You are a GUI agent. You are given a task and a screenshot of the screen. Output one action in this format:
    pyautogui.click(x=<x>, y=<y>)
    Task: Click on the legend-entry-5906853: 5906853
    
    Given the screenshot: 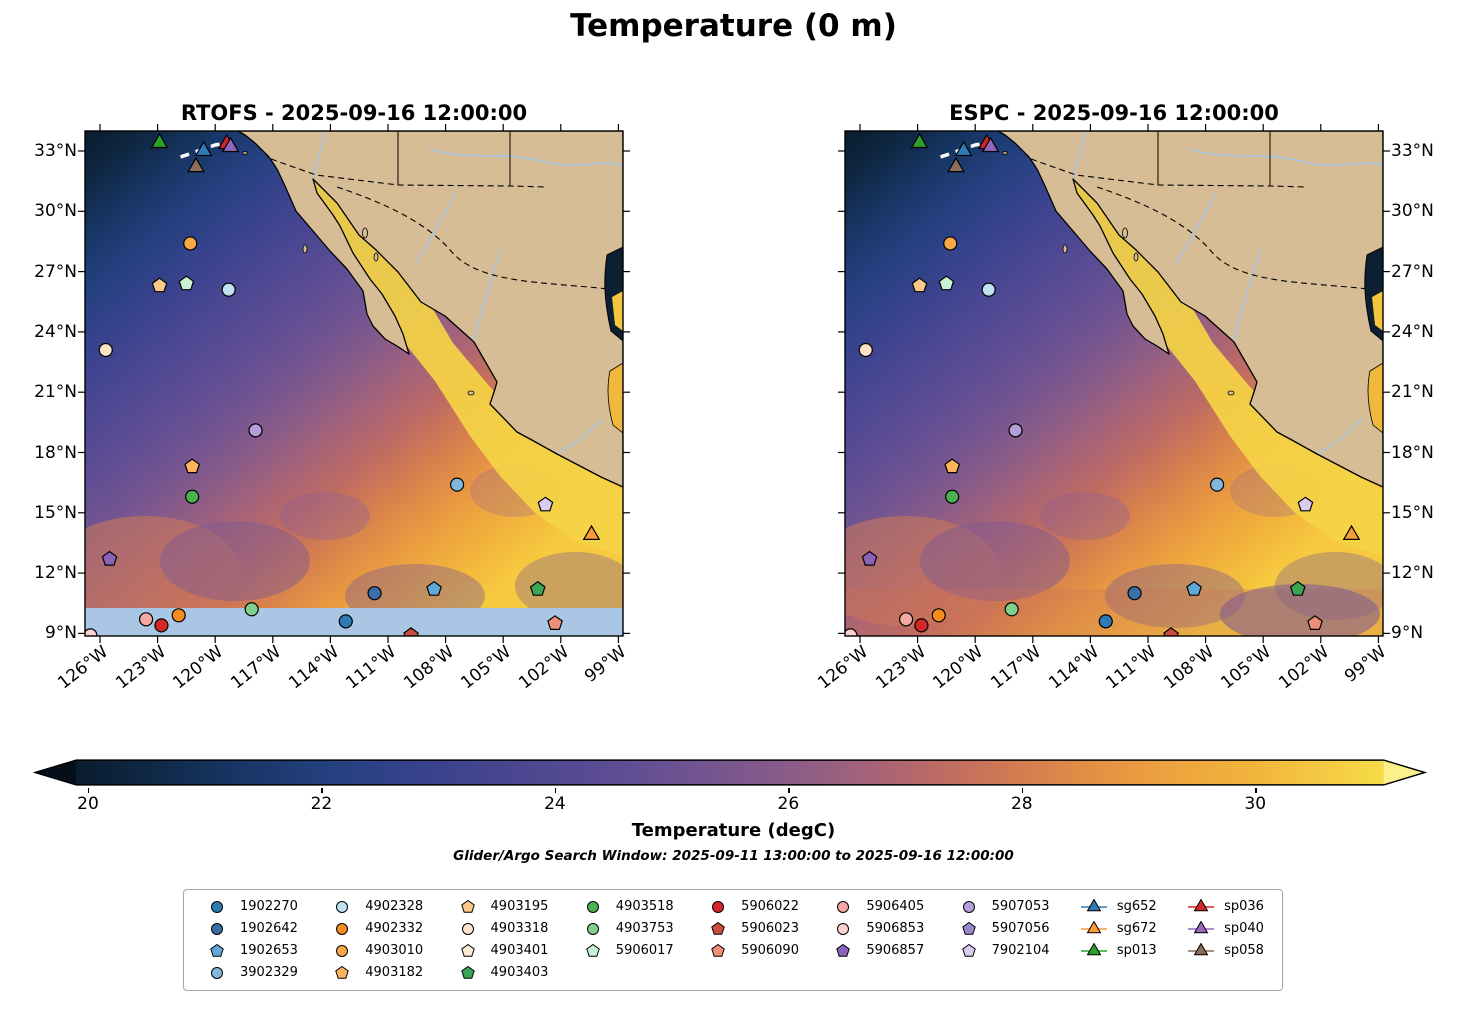 What is the action you would take?
    pyautogui.click(x=876, y=929)
    